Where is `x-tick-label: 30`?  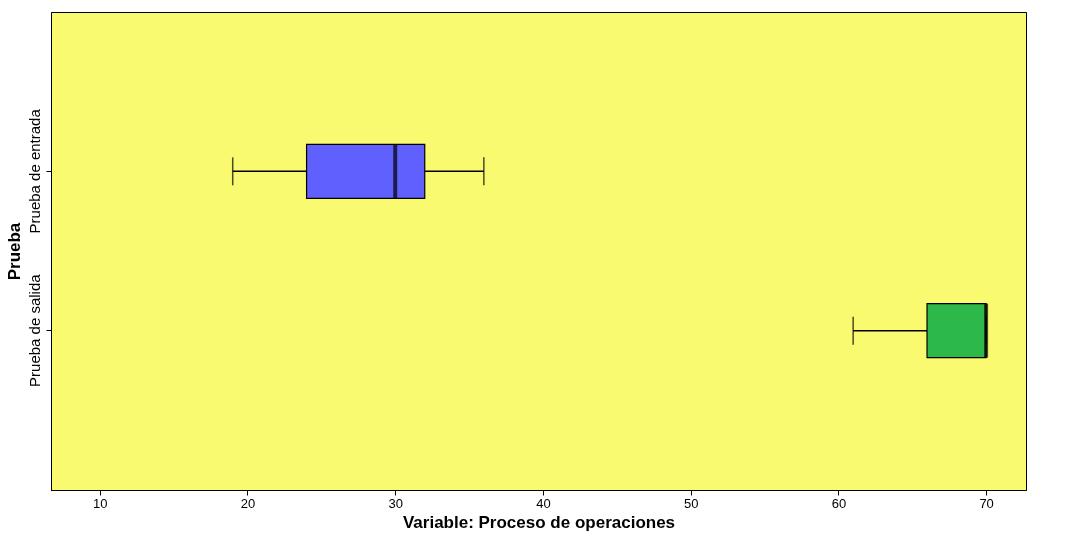 x-tick-label: 30 is located at coordinates (395, 503).